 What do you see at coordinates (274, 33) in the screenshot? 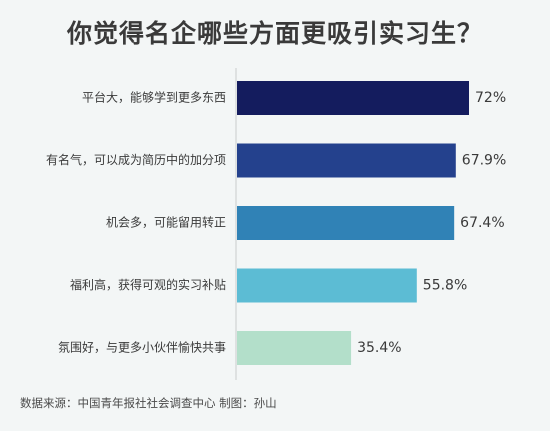
I see `chart-title: 你觉得名企哪些方面更吸引实习生？` at bounding box center [274, 33].